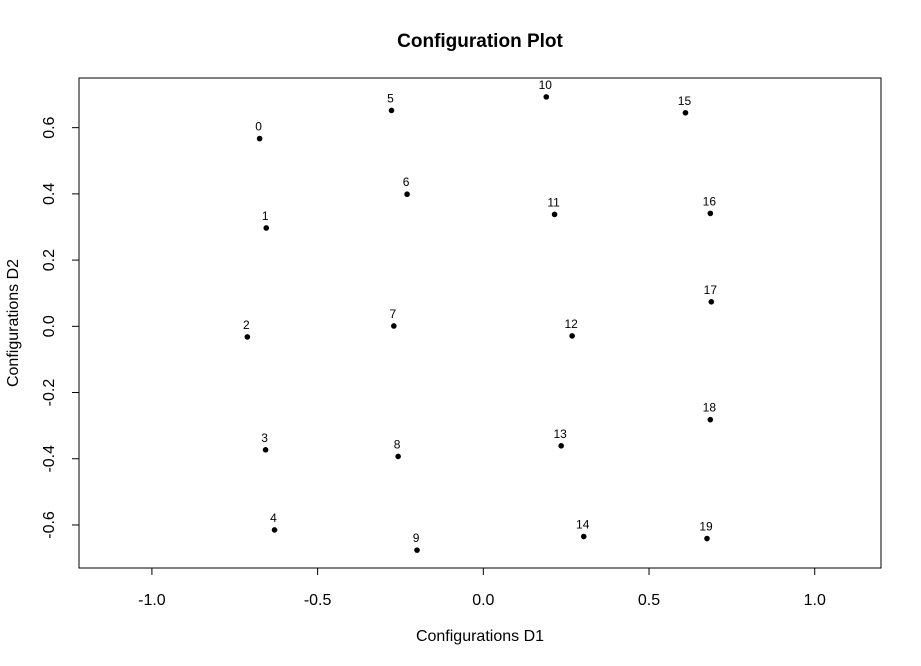 The height and width of the screenshot is (666, 921). Describe the element at coordinates (49, 260) in the screenshot. I see `y-tick-label: 0.2` at that location.